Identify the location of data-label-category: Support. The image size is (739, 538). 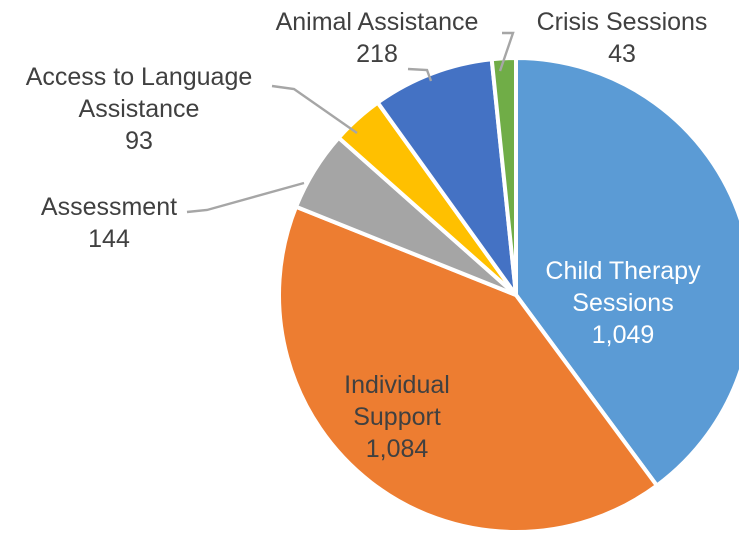
(397, 417).